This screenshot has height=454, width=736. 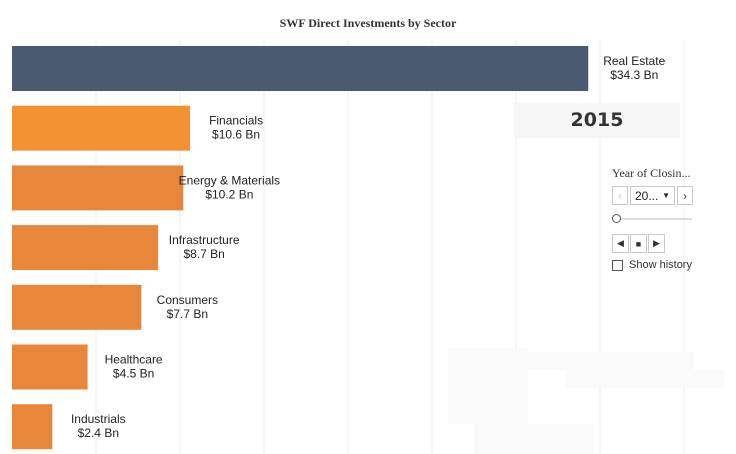 What do you see at coordinates (229, 180) in the screenshot?
I see `category-label: Energy & Materials` at bounding box center [229, 180].